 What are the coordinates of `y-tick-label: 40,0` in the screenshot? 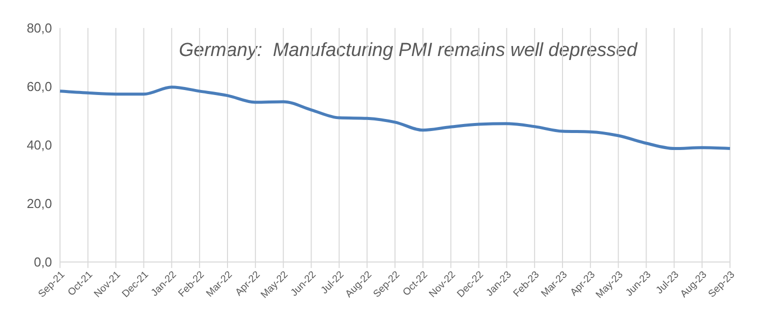 It's located at (39, 145).